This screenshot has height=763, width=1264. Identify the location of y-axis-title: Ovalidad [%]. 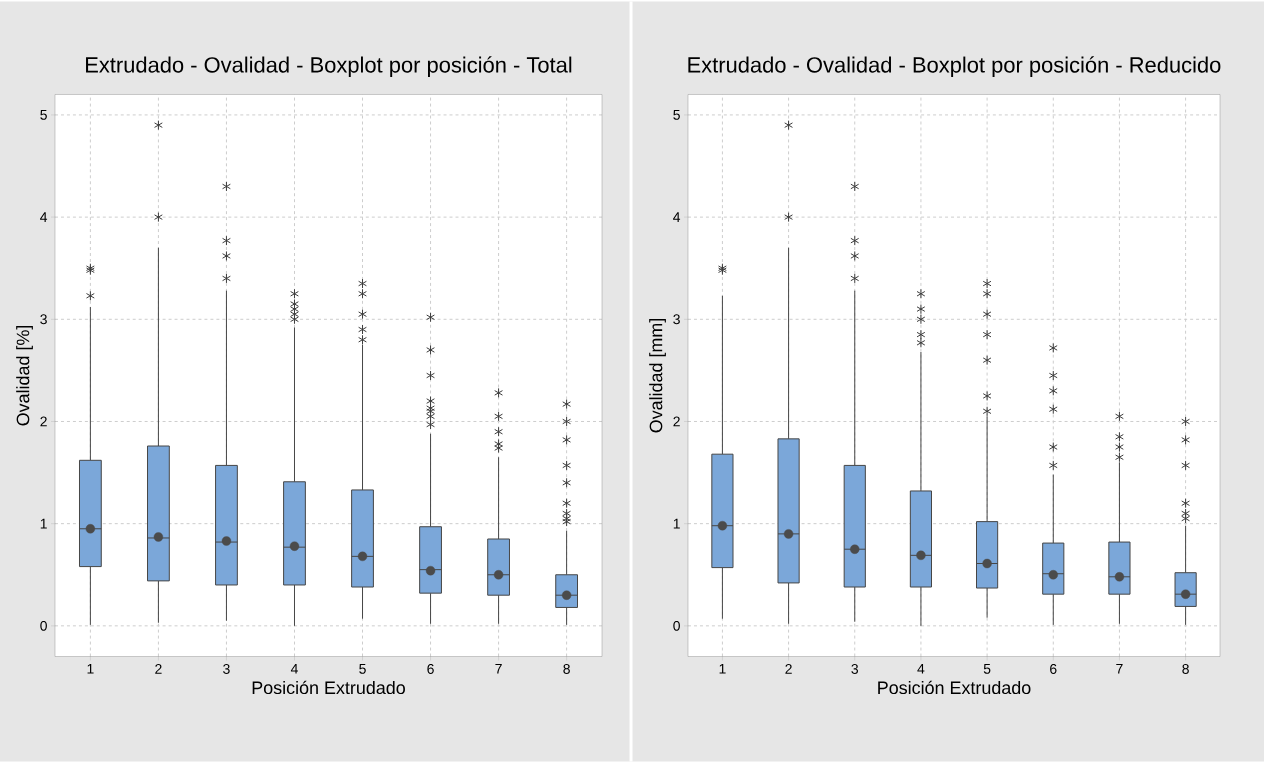
(24, 375).